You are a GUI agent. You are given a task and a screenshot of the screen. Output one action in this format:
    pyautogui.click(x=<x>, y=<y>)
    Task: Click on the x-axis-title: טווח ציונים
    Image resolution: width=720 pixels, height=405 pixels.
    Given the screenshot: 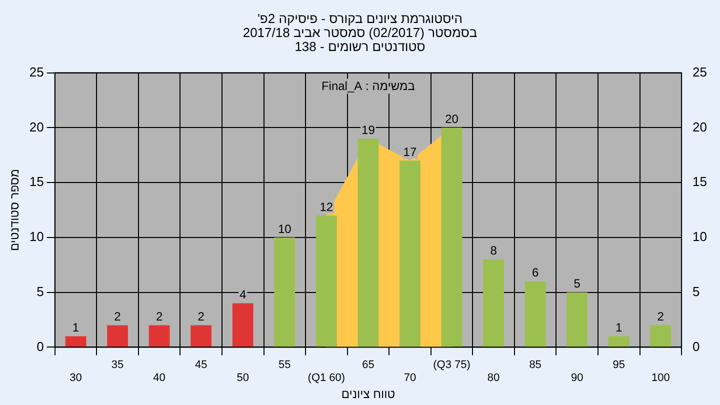 What is the action you would take?
    pyautogui.click(x=368, y=394)
    